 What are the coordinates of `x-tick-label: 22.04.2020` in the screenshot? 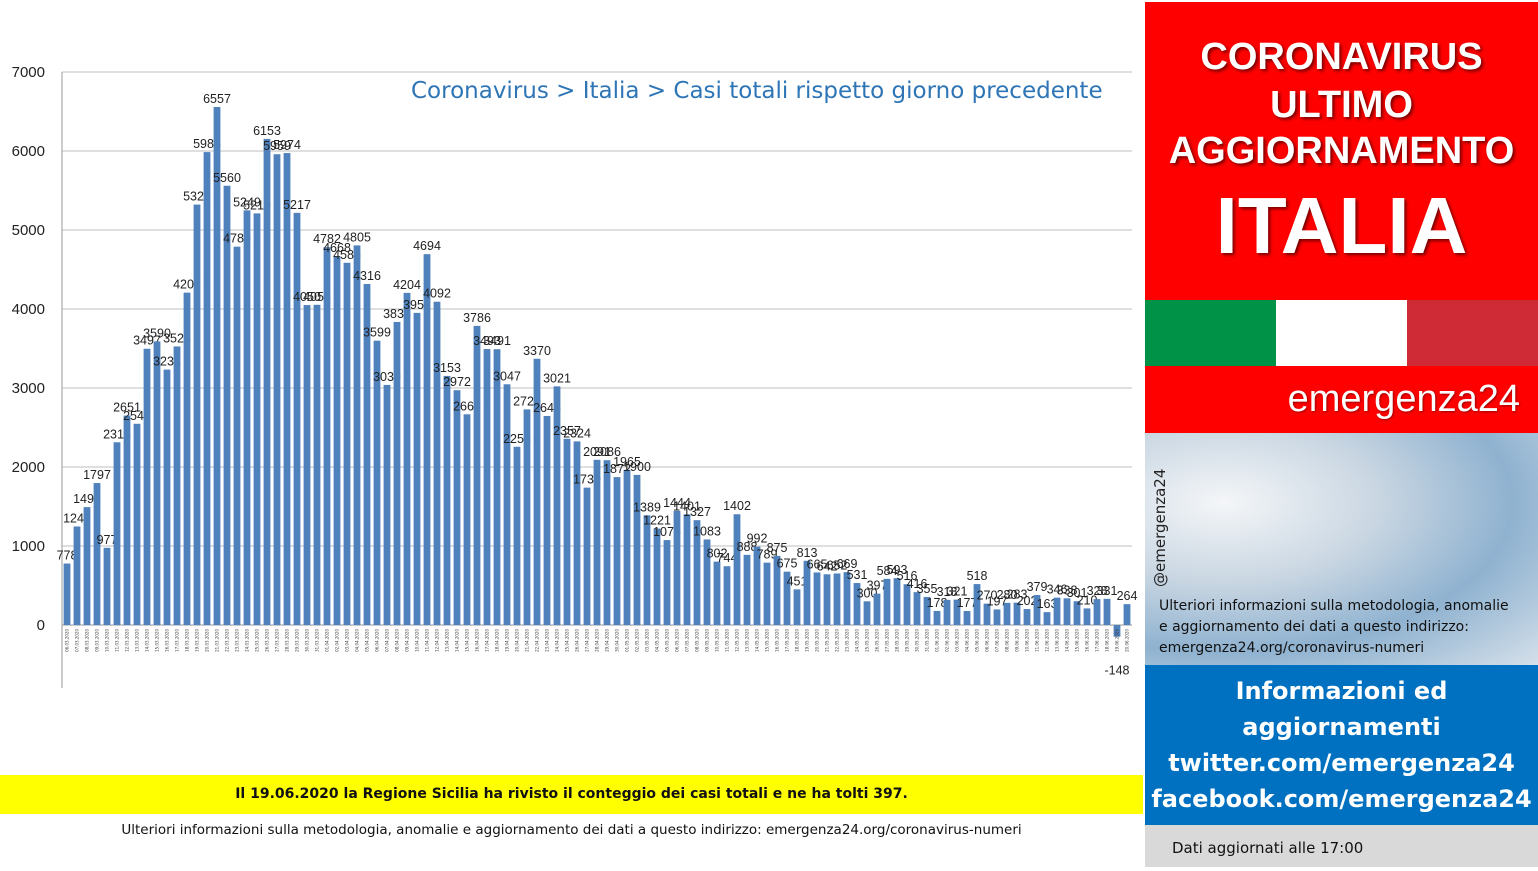 It's located at (537, 640).